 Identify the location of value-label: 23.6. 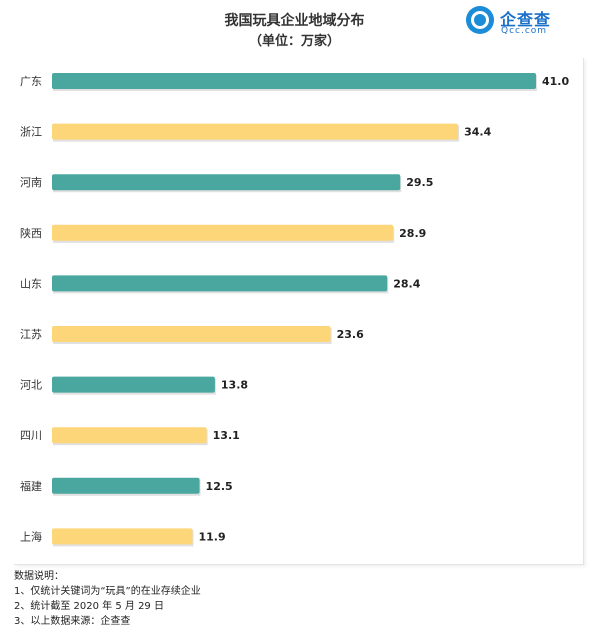
(350, 334).